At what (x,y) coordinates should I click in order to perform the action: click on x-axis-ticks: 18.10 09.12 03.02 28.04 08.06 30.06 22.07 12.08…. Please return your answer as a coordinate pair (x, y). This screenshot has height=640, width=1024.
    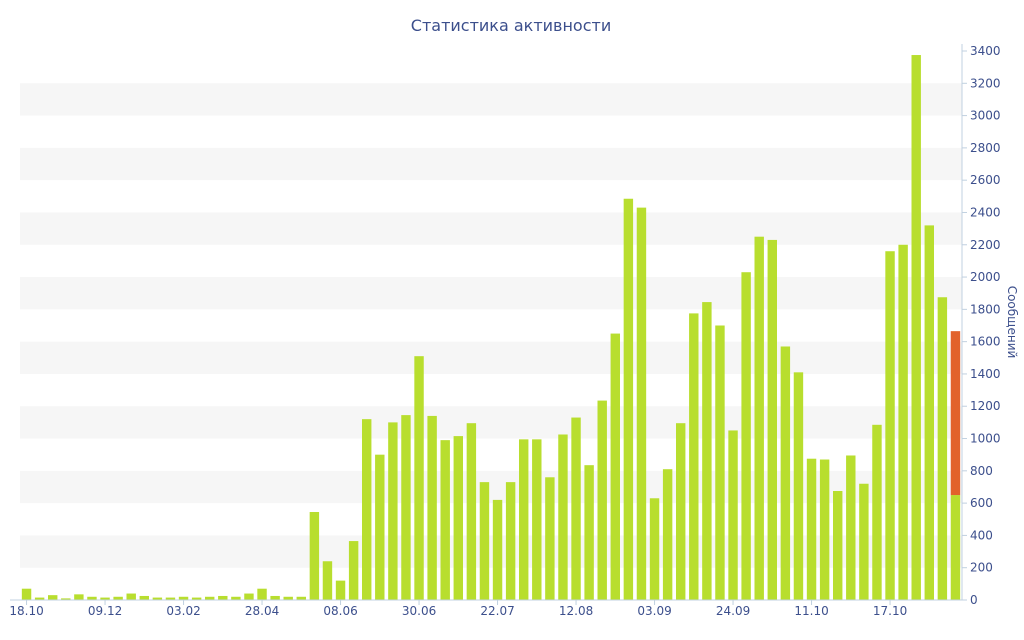
    Looking at the image, I should click on (458, 609).